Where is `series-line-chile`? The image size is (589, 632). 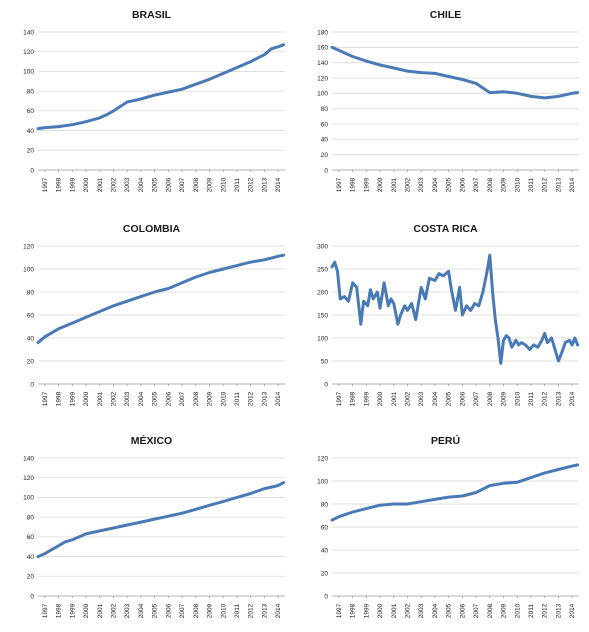
series-line-chile is located at coordinates (455, 72).